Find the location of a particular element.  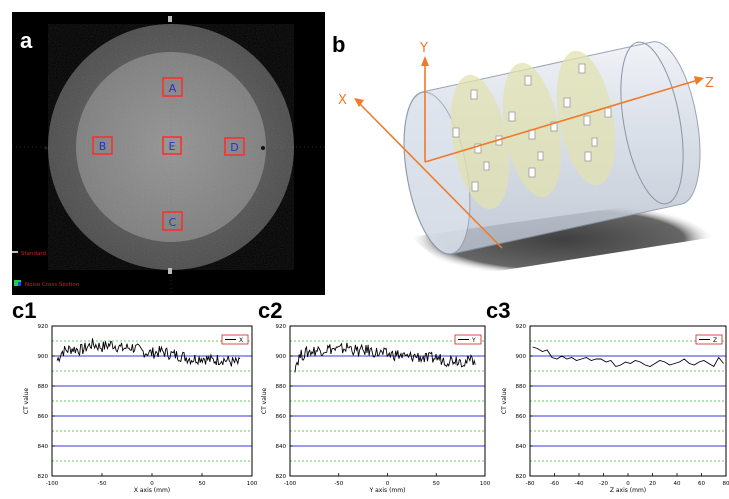

roi-c-label: C is located at coordinates (173, 222).